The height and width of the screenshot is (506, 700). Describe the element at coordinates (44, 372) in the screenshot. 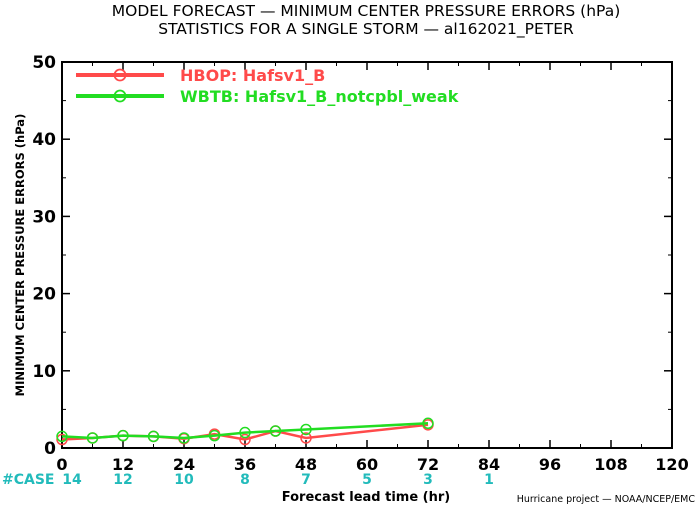

I see `y-tick-label: 10` at that location.